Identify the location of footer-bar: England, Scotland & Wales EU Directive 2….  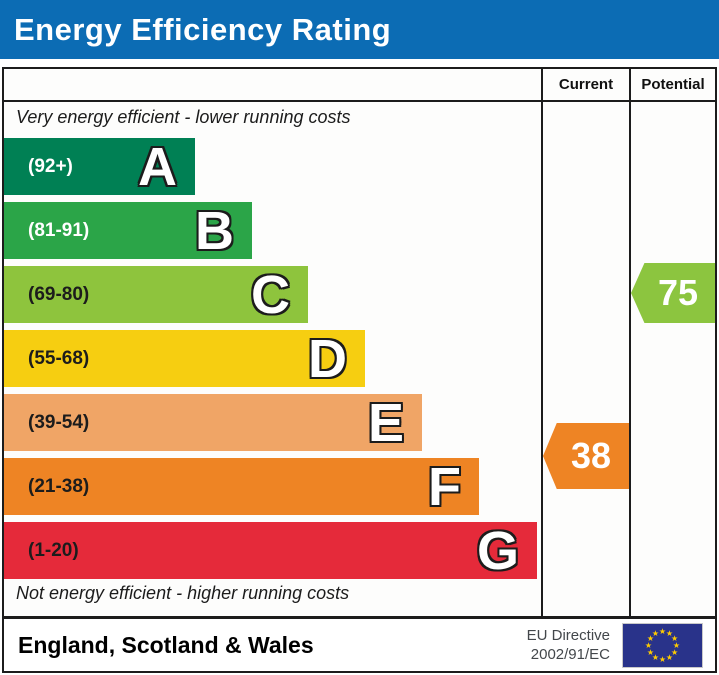
(359, 645).